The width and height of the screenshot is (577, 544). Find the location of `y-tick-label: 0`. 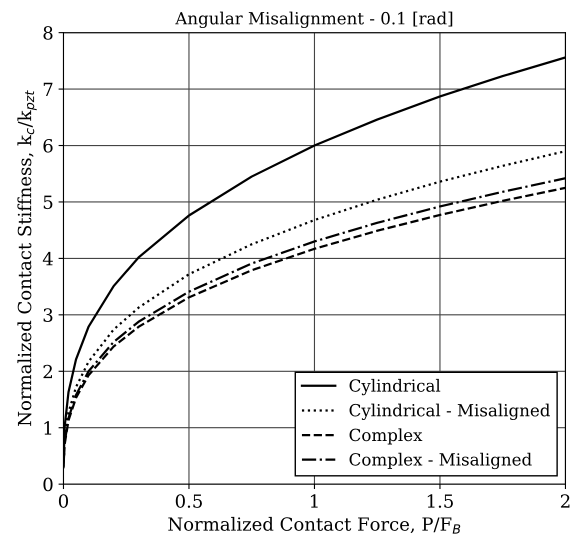

y-tick-label: 0 is located at coordinates (48, 485).